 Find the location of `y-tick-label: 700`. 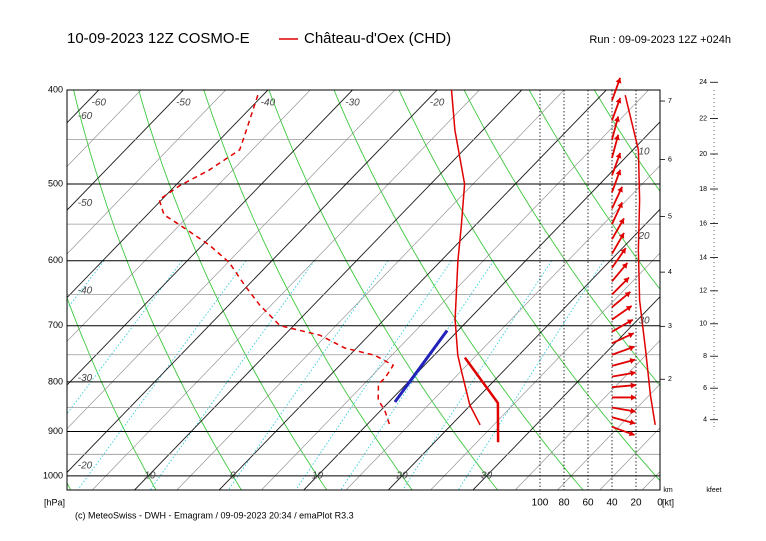

y-tick-label: 700 is located at coordinates (55, 325).